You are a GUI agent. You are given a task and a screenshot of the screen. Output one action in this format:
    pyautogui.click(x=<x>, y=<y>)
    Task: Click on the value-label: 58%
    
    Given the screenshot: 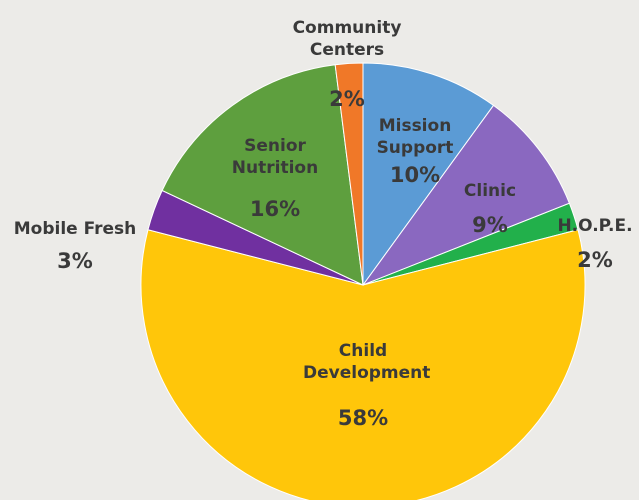 What is the action you would take?
    pyautogui.click(x=363, y=418)
    